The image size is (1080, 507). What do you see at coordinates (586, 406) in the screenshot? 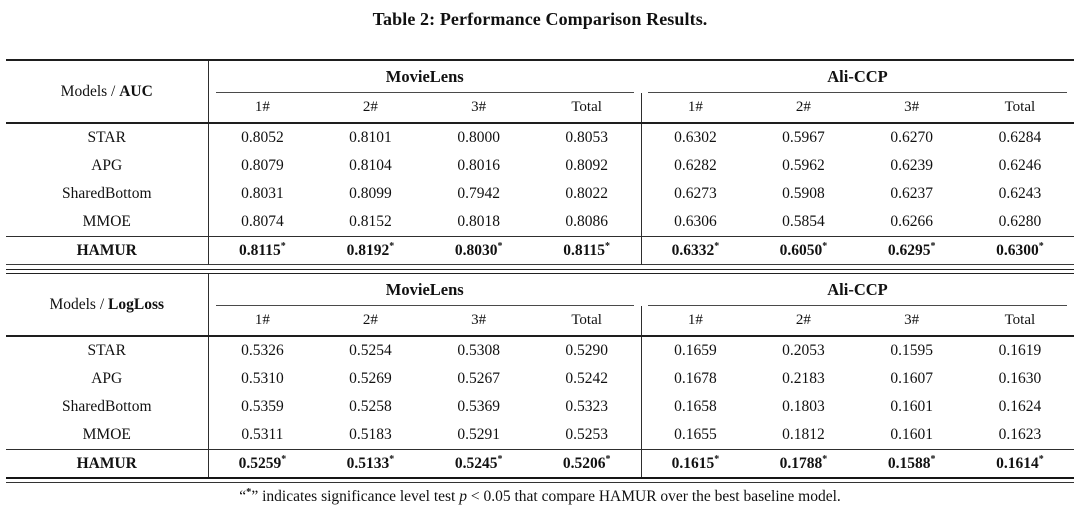
I see `value-cell: 0.5323` at bounding box center [586, 406].